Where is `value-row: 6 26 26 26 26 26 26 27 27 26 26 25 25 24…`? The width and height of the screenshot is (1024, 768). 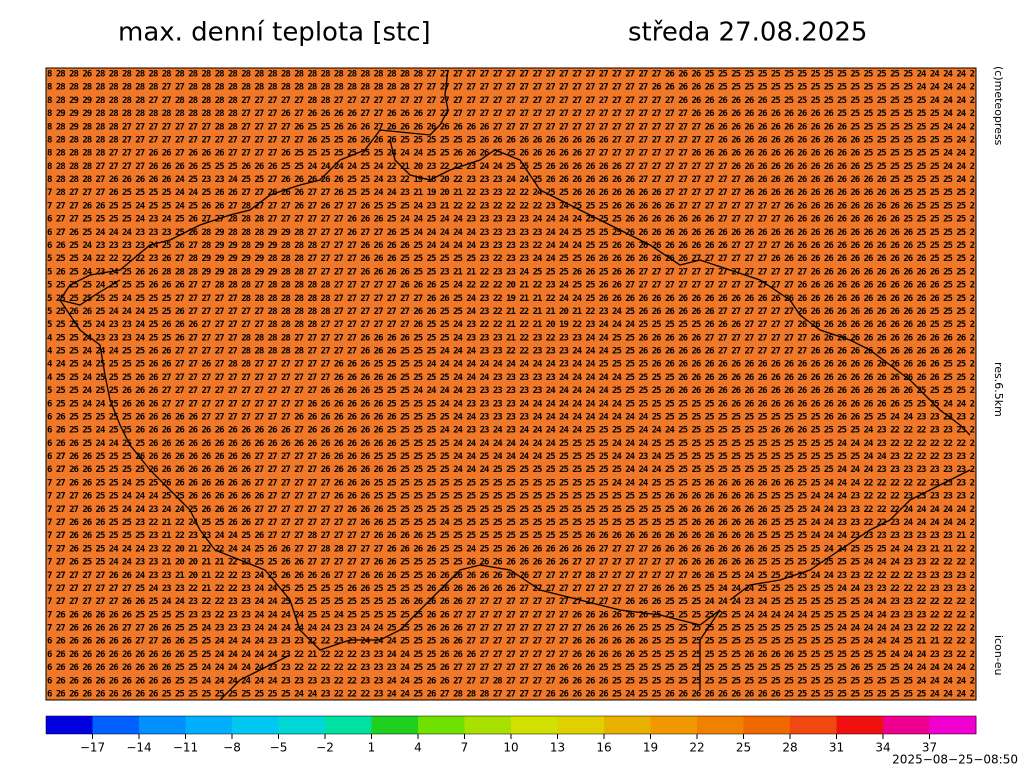 value-row: 6 26 26 26 26 26 26 27 27 26 26 25 25 24… is located at coordinates (511, 642).